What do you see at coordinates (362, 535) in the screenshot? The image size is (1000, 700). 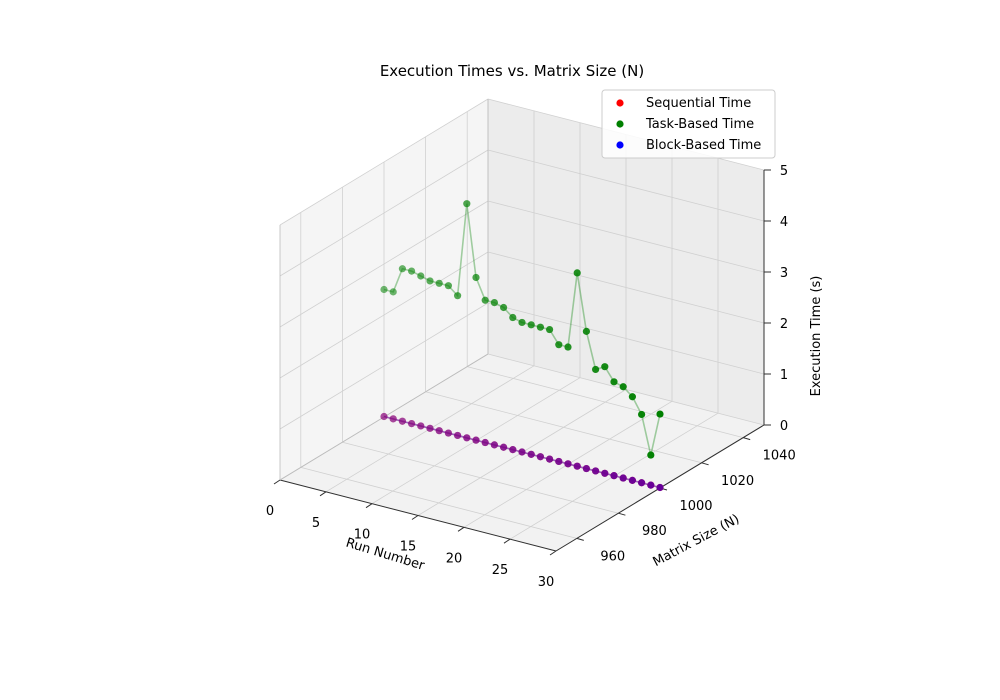 I see `x-tick-label: 10` at bounding box center [362, 535].